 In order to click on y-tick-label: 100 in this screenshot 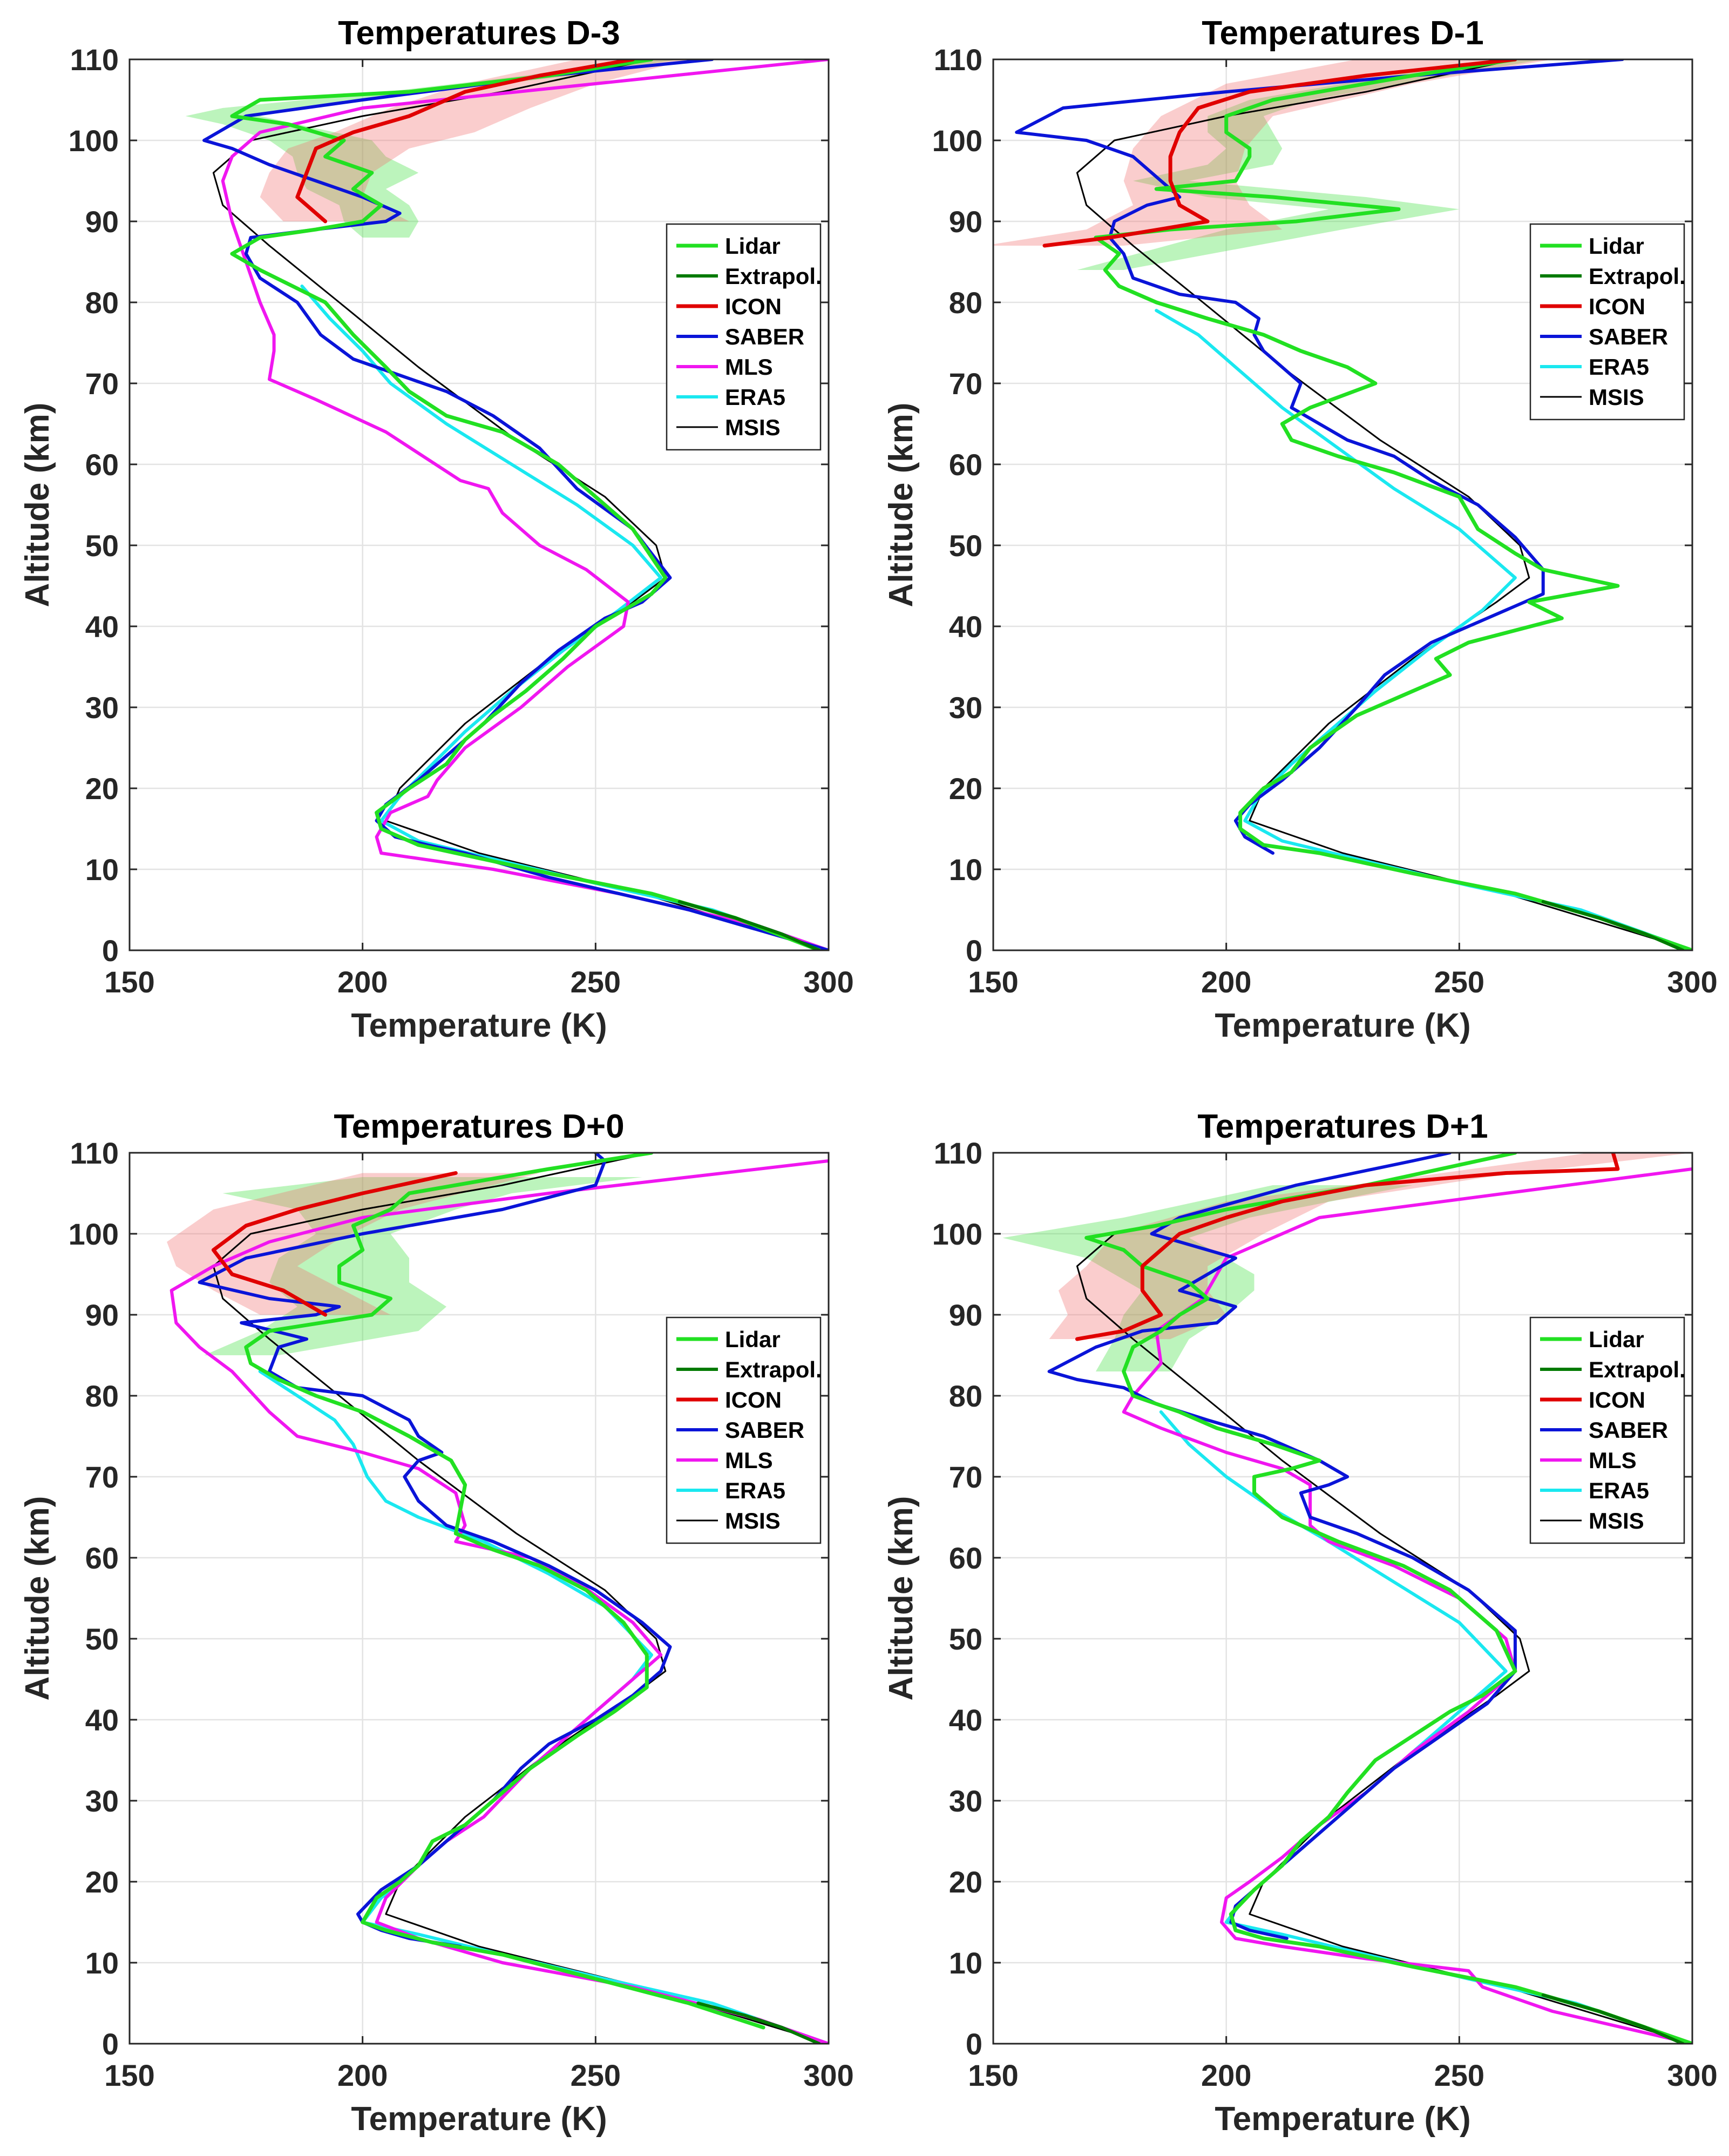, I will do `click(957, 1234)`.